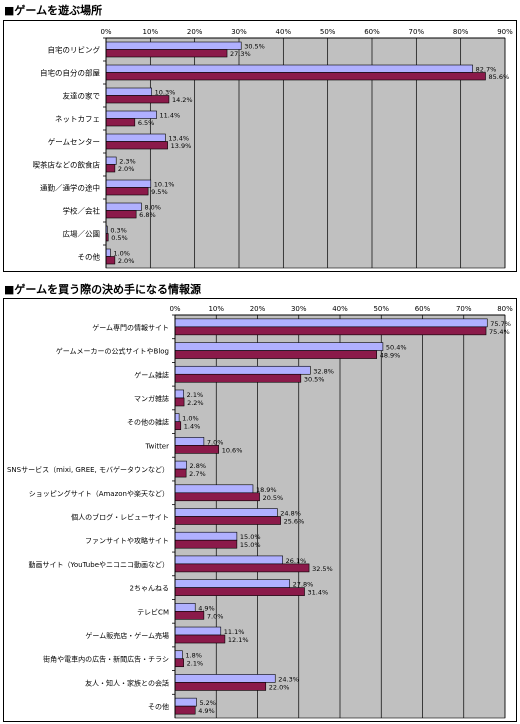 This screenshot has height=724, width=520. I want to click on chart-2-data-label-series-1: 50.4%, so click(396, 348).